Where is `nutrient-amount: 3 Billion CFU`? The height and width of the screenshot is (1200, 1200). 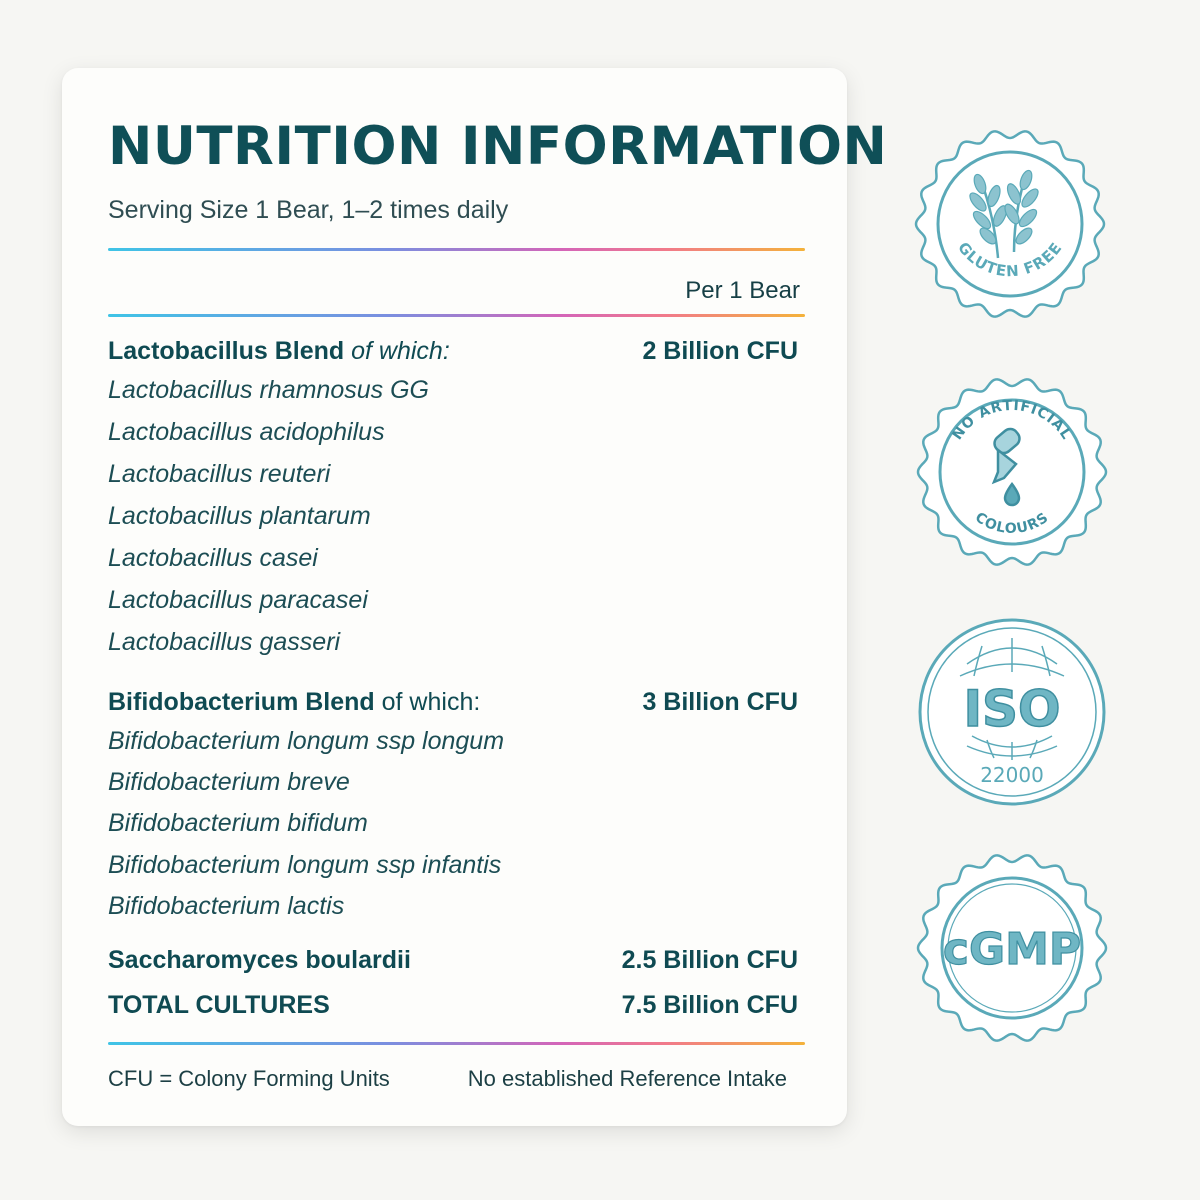 nutrient-amount: 3 Billion CFU is located at coordinates (720, 701).